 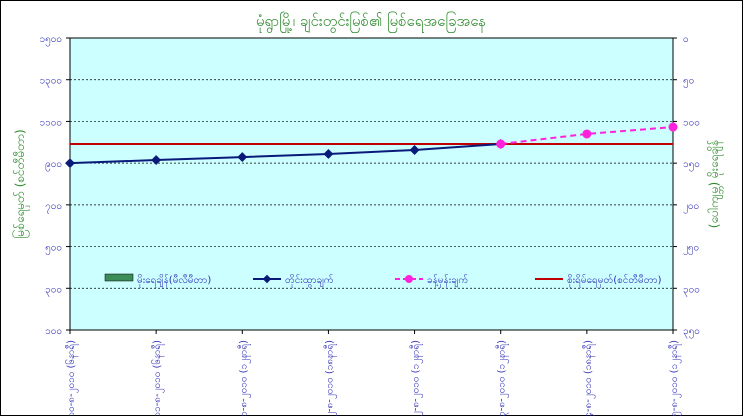 I want to click on y-axis-label: မြစ်ရေမှတ် (စင်တီမီတာ), so click(x=20, y=183).